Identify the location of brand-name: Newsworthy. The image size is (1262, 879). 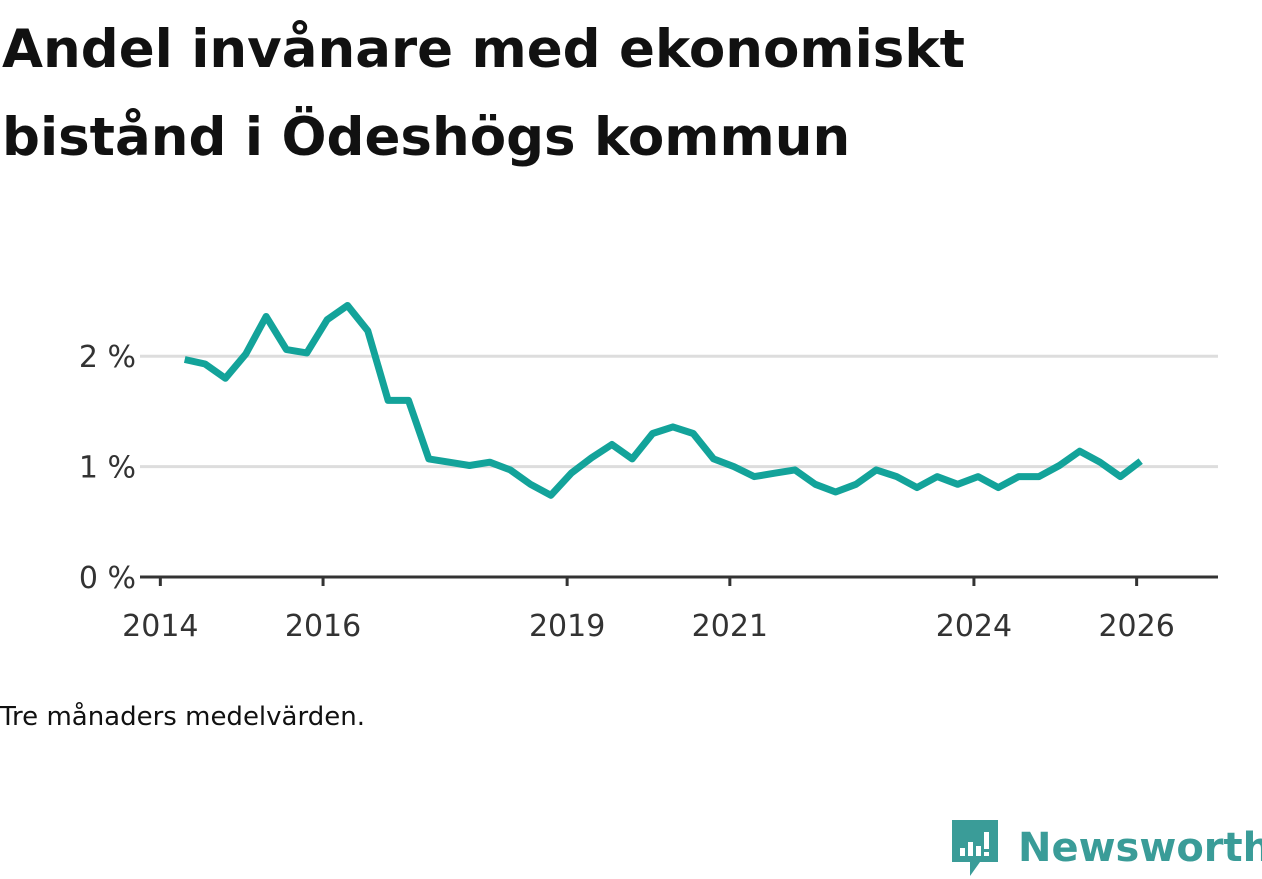
(1140, 848).